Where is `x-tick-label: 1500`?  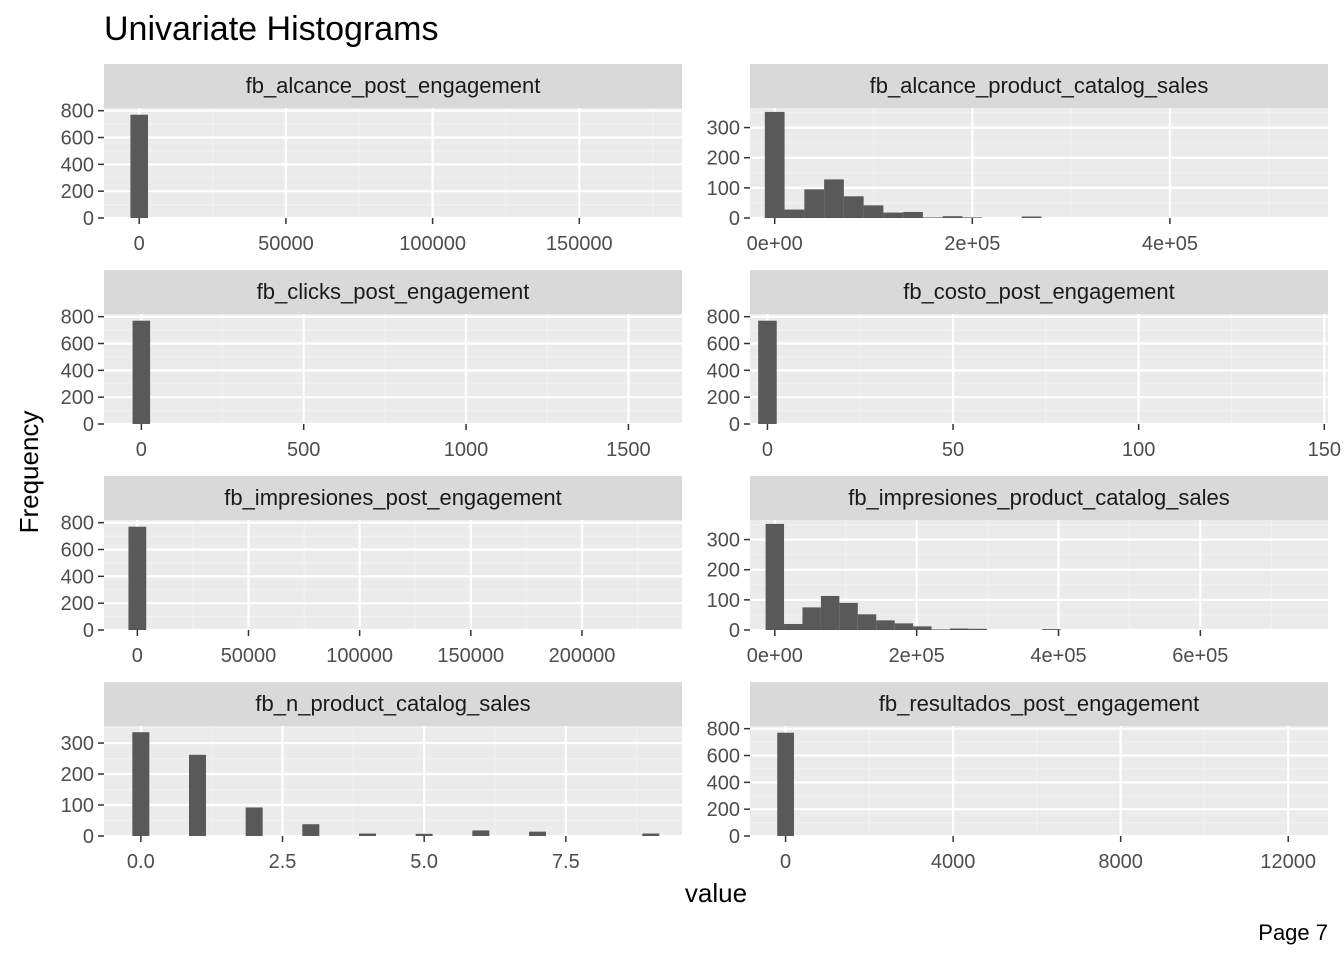
x-tick-label: 1500 is located at coordinates (628, 450).